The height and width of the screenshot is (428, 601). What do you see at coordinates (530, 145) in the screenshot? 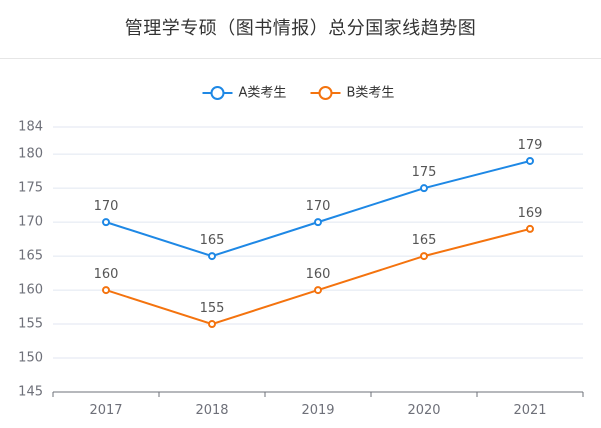
I see `data-label: 179` at bounding box center [530, 145].